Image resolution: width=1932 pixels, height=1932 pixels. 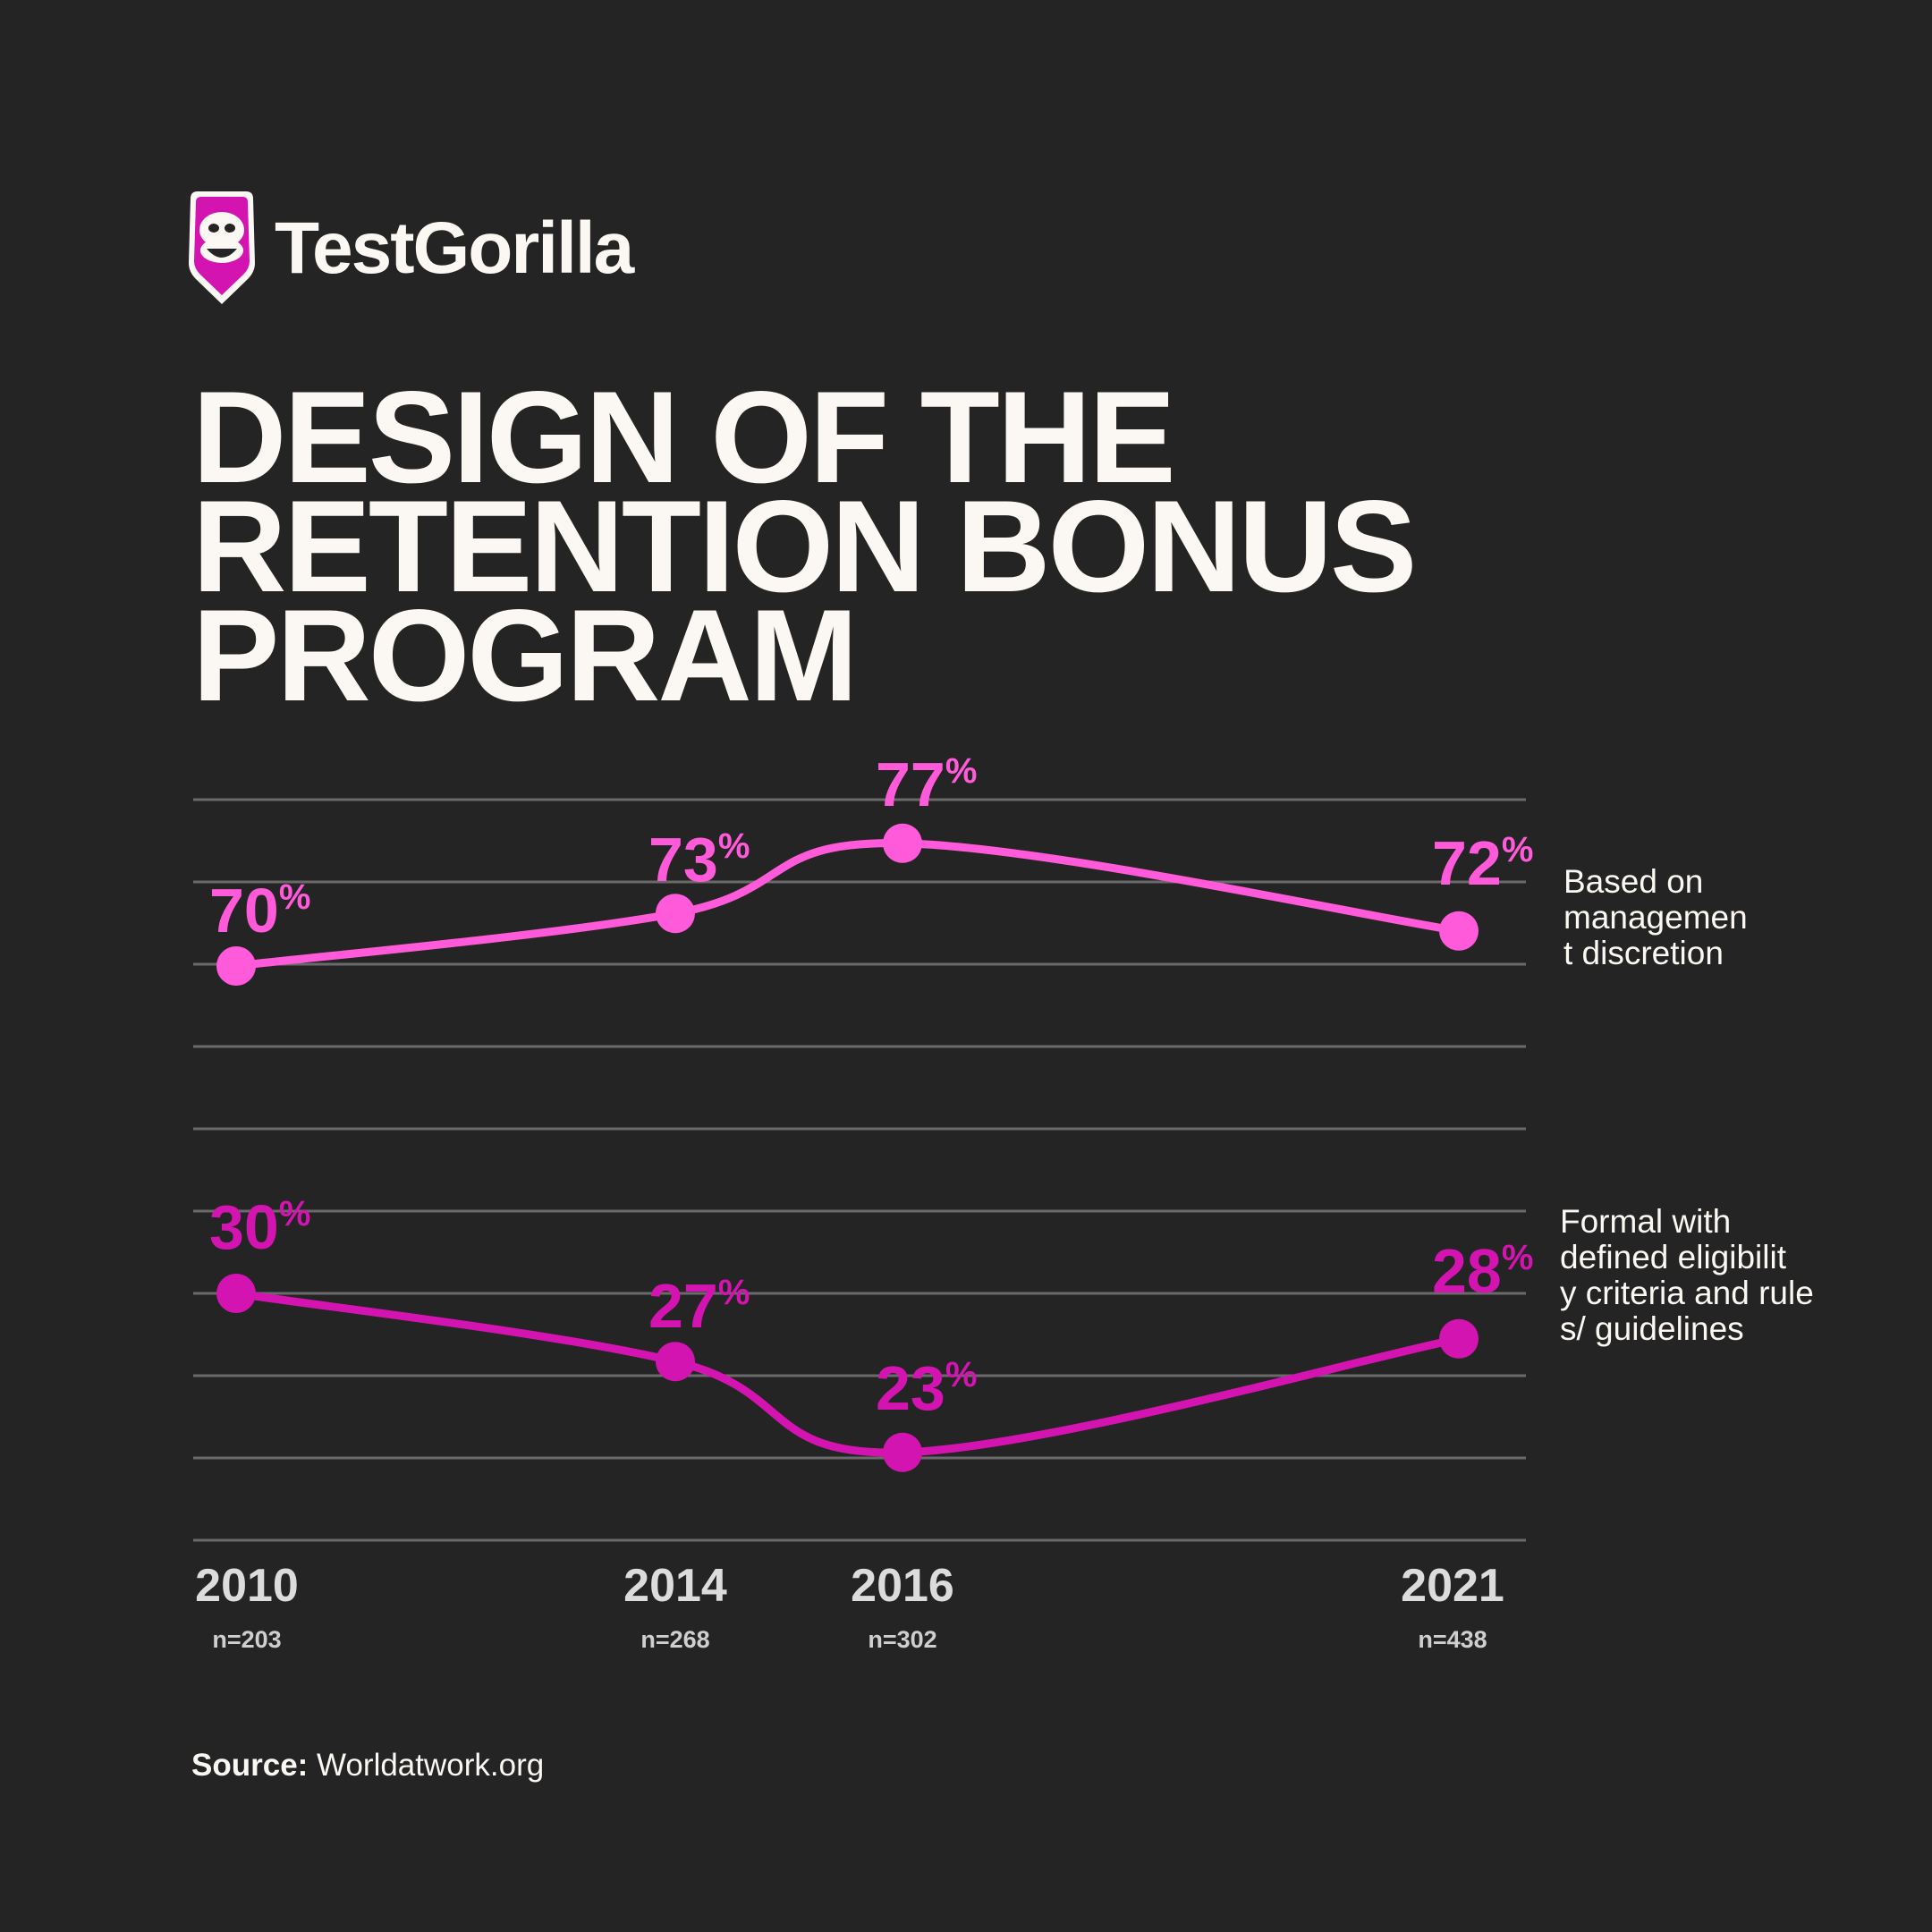 I want to click on data-label: 77%, so click(x=926, y=784).